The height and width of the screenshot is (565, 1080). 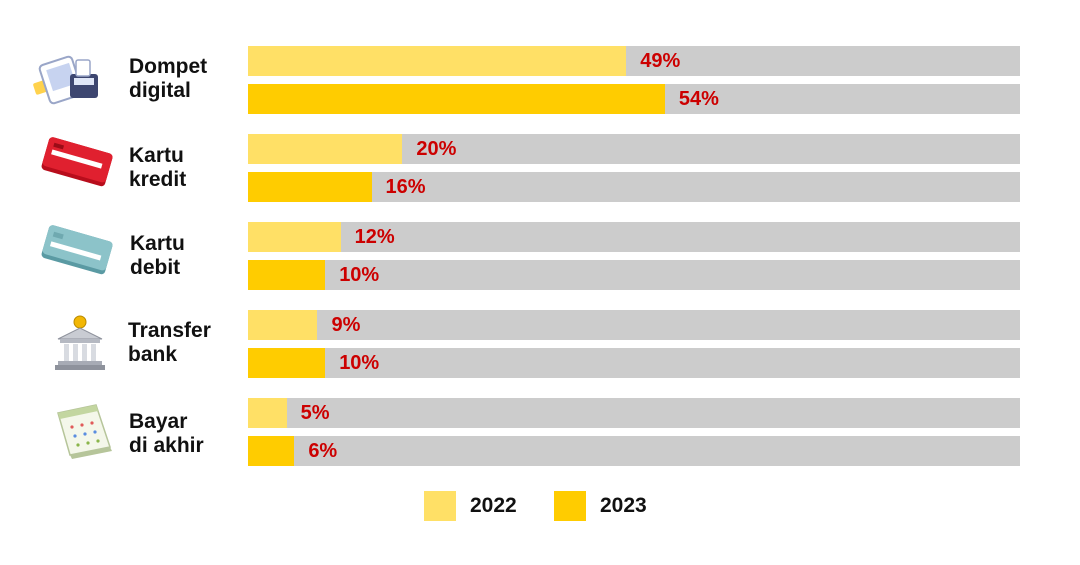 What do you see at coordinates (323, 451) in the screenshot?
I see `data-label: 6%` at bounding box center [323, 451].